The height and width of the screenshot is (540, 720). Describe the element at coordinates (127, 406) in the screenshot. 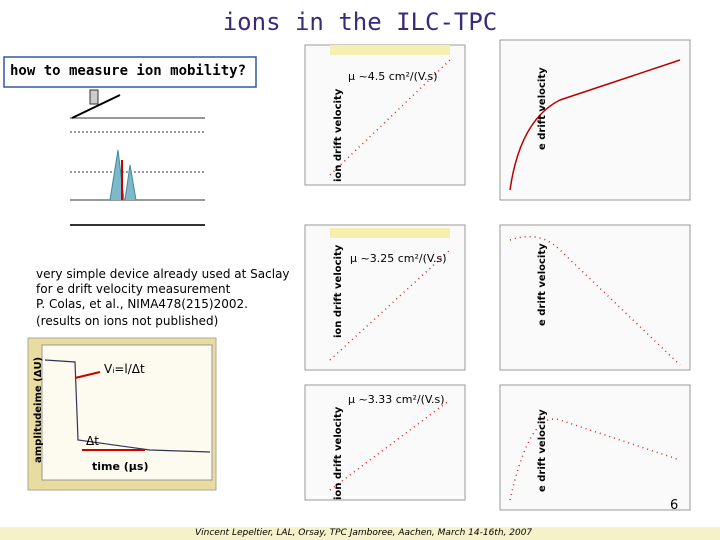

I see `signal-trace` at that location.